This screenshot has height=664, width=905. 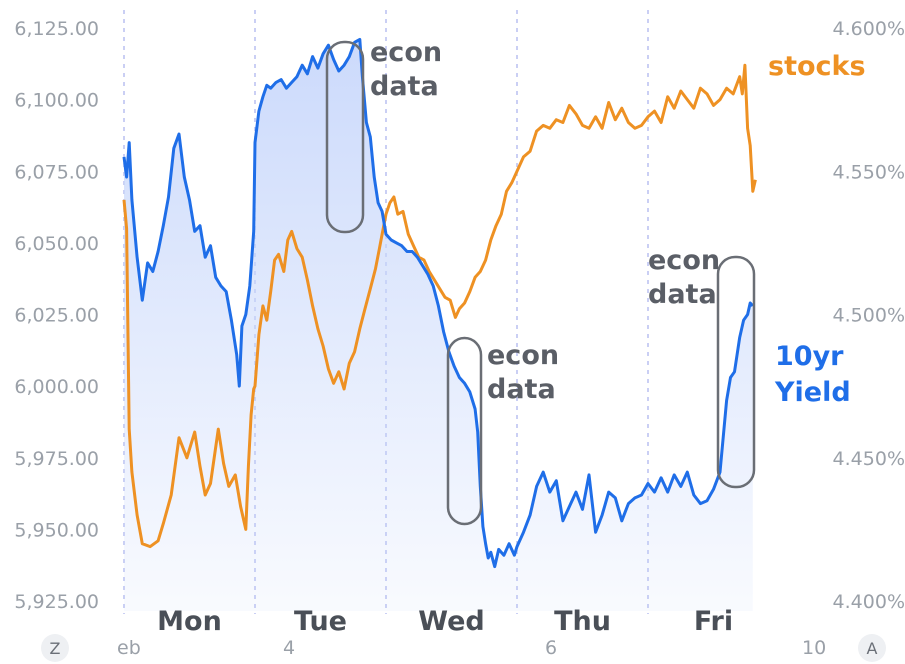 What do you see at coordinates (551, 648) in the screenshot?
I see `date-label: 6` at bounding box center [551, 648].